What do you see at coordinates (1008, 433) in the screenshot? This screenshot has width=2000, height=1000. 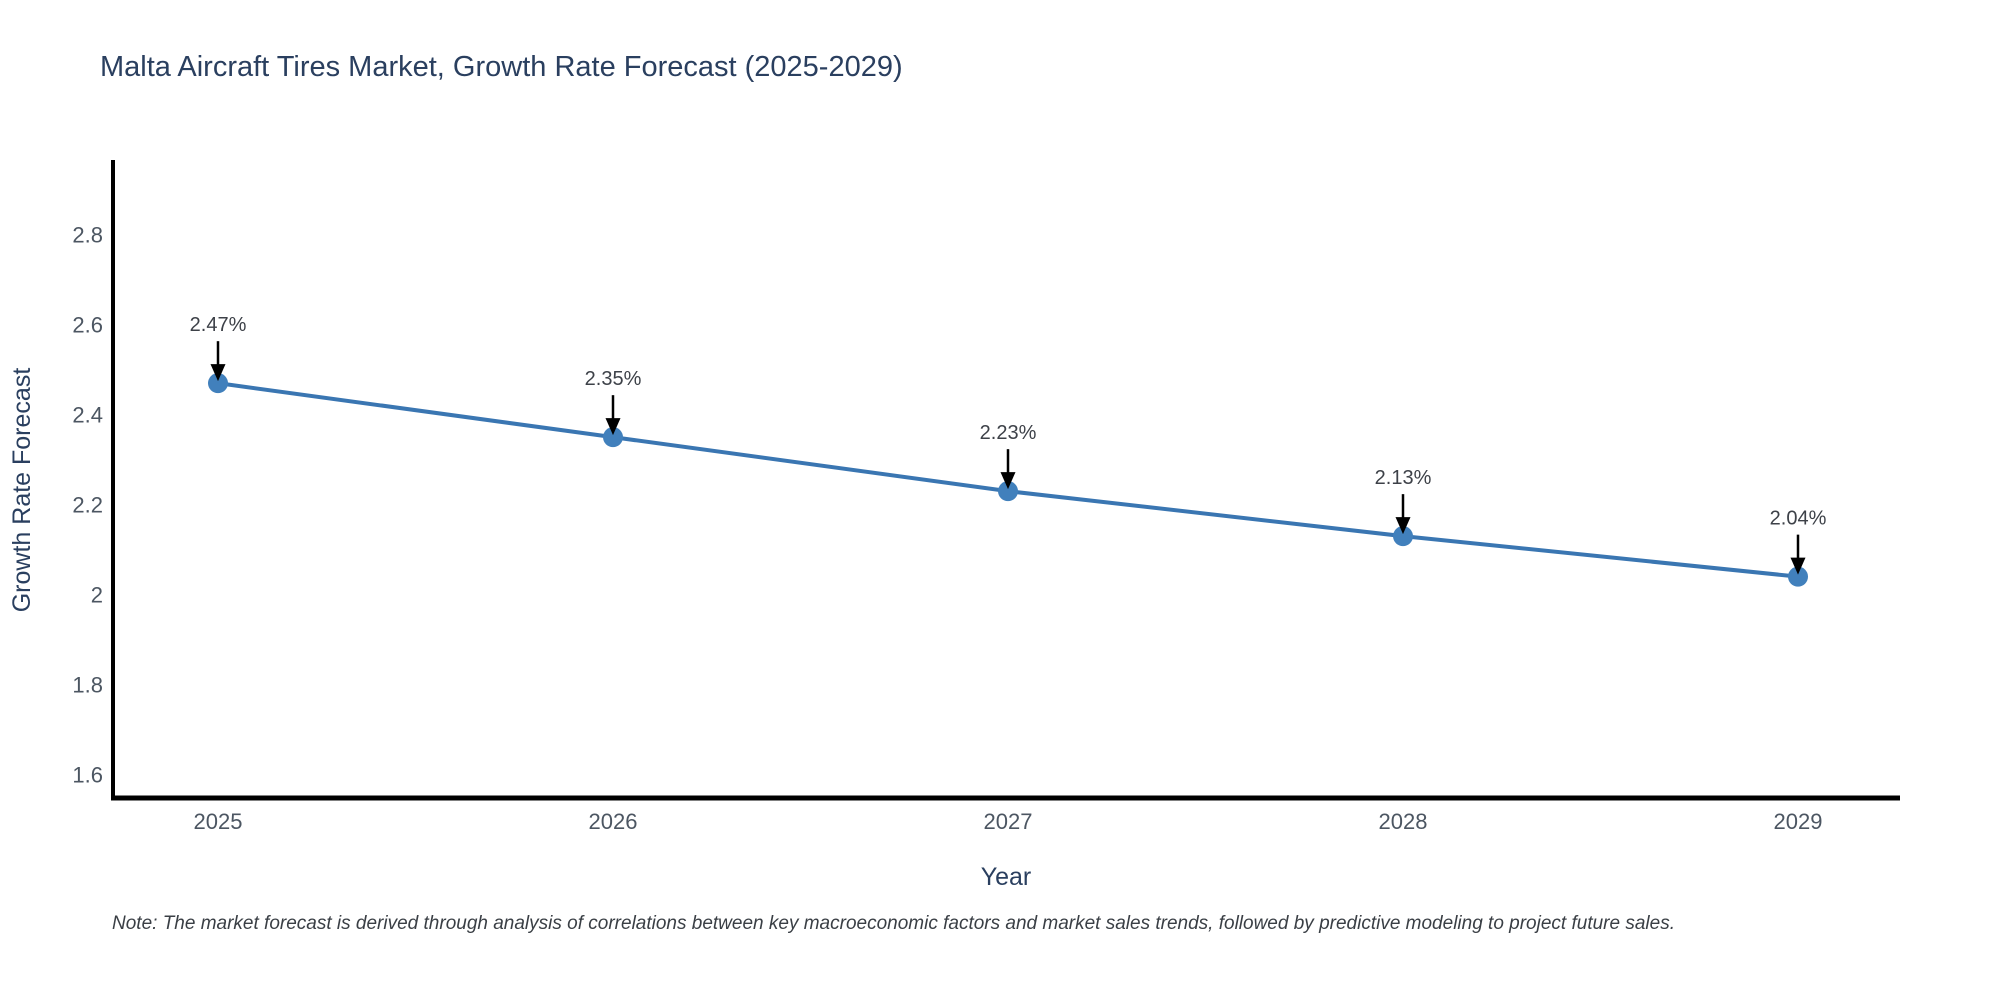 I see `point-value-label: 2.23%` at bounding box center [1008, 433].